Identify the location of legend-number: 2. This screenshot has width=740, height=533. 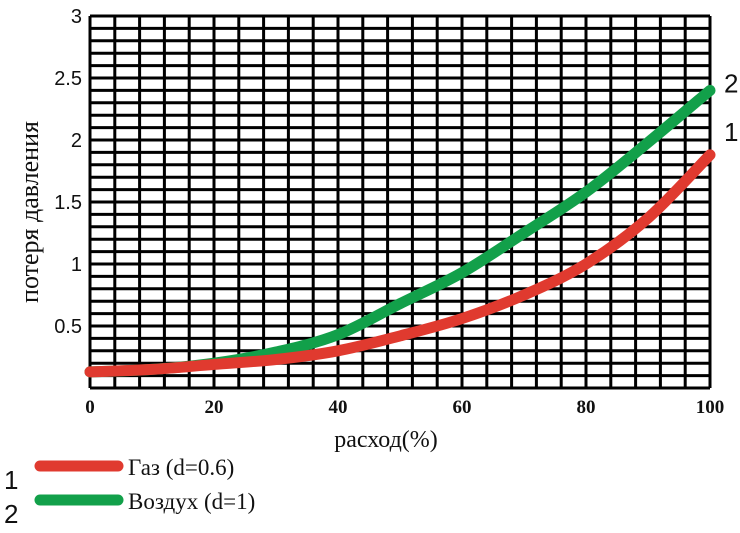
(11, 514).